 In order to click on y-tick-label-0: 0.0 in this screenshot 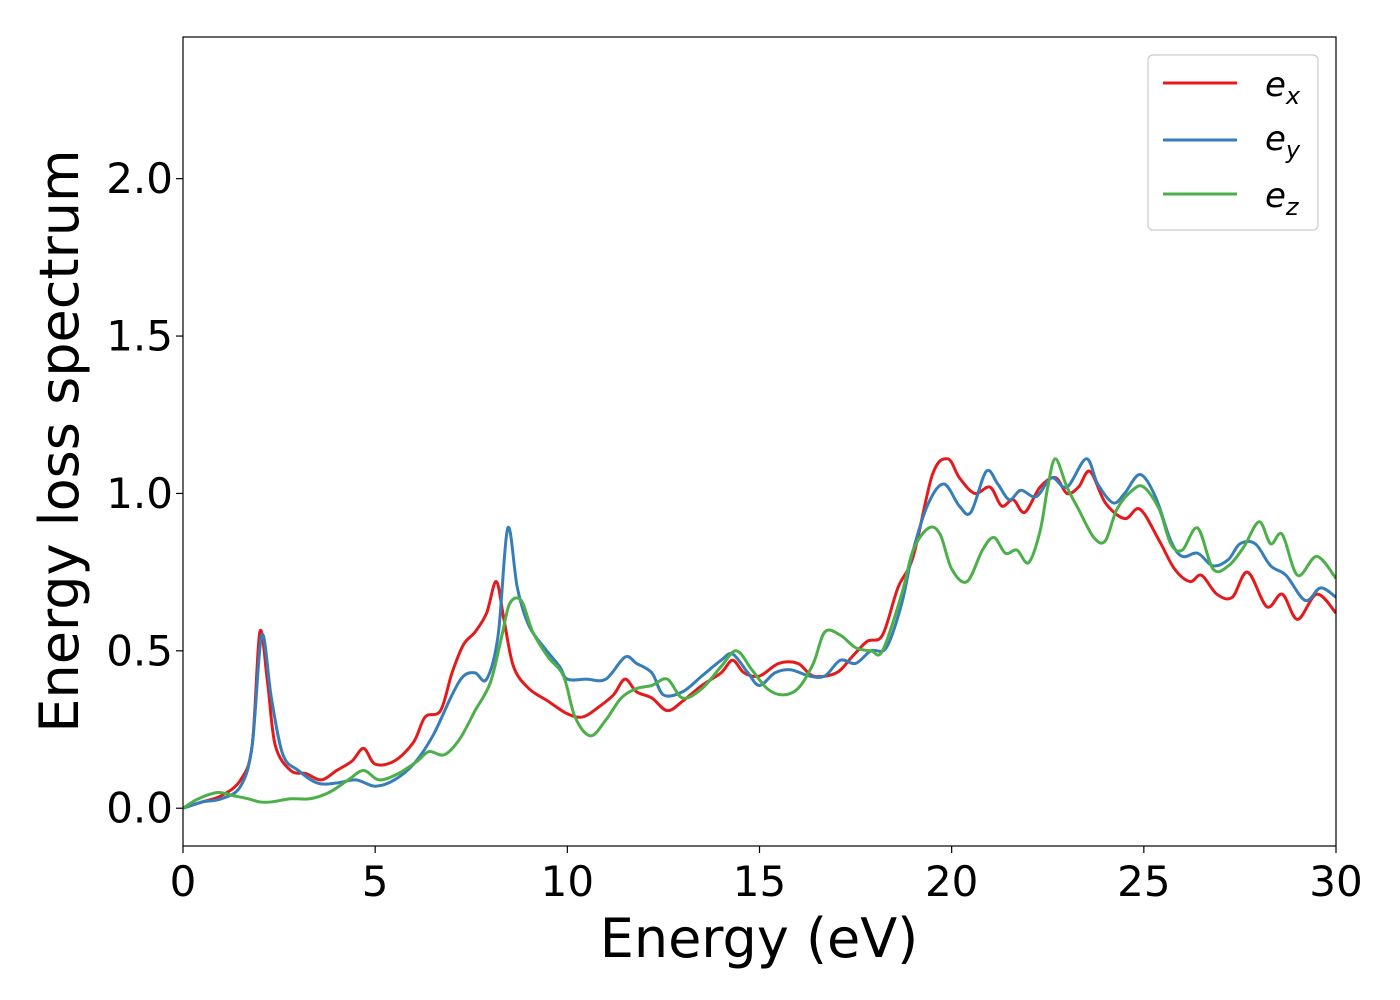, I will do `click(139, 808)`.